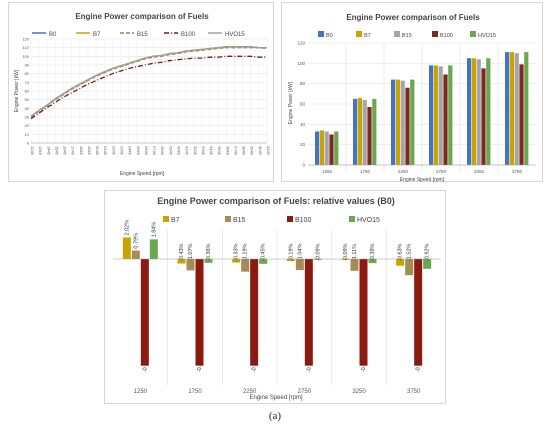 The height and width of the screenshot is (428, 550). Describe the element at coordinates (268, 151) in the screenshot. I see `x-tick-label: 4145` at that location.